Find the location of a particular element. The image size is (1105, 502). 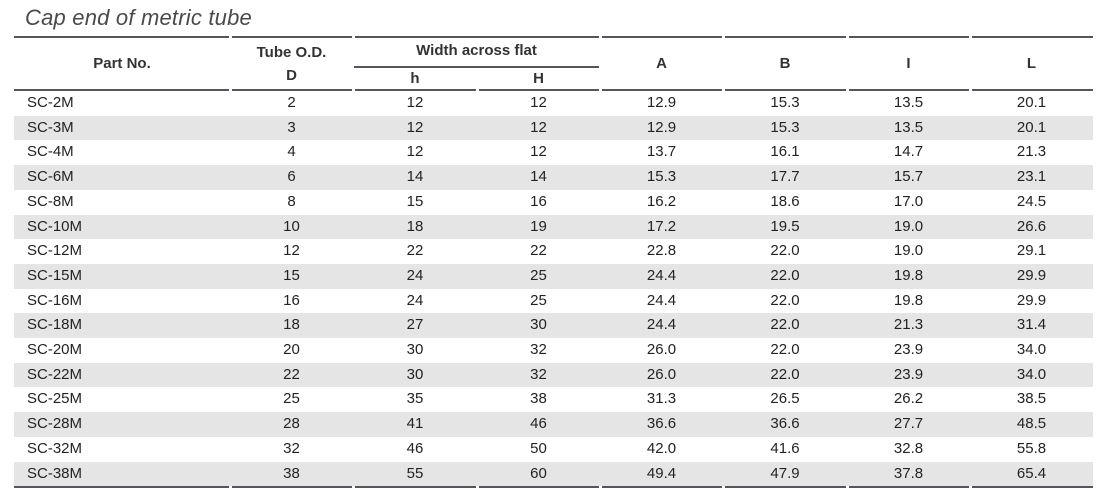

value-cell: 37.8 is located at coordinates (908, 473).